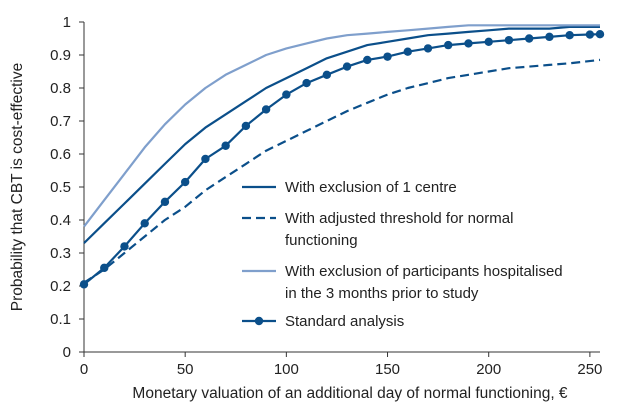  I want to click on legend-label: Standard analysis, so click(344, 321).